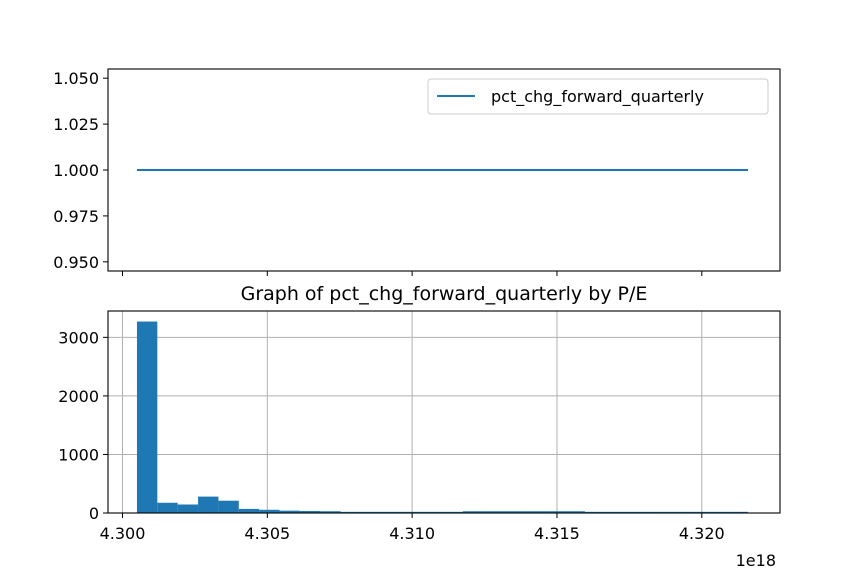 The height and width of the screenshot is (580, 864). Describe the element at coordinates (76, 124) in the screenshot. I see `top-y-tick-label: 1.025` at that location.